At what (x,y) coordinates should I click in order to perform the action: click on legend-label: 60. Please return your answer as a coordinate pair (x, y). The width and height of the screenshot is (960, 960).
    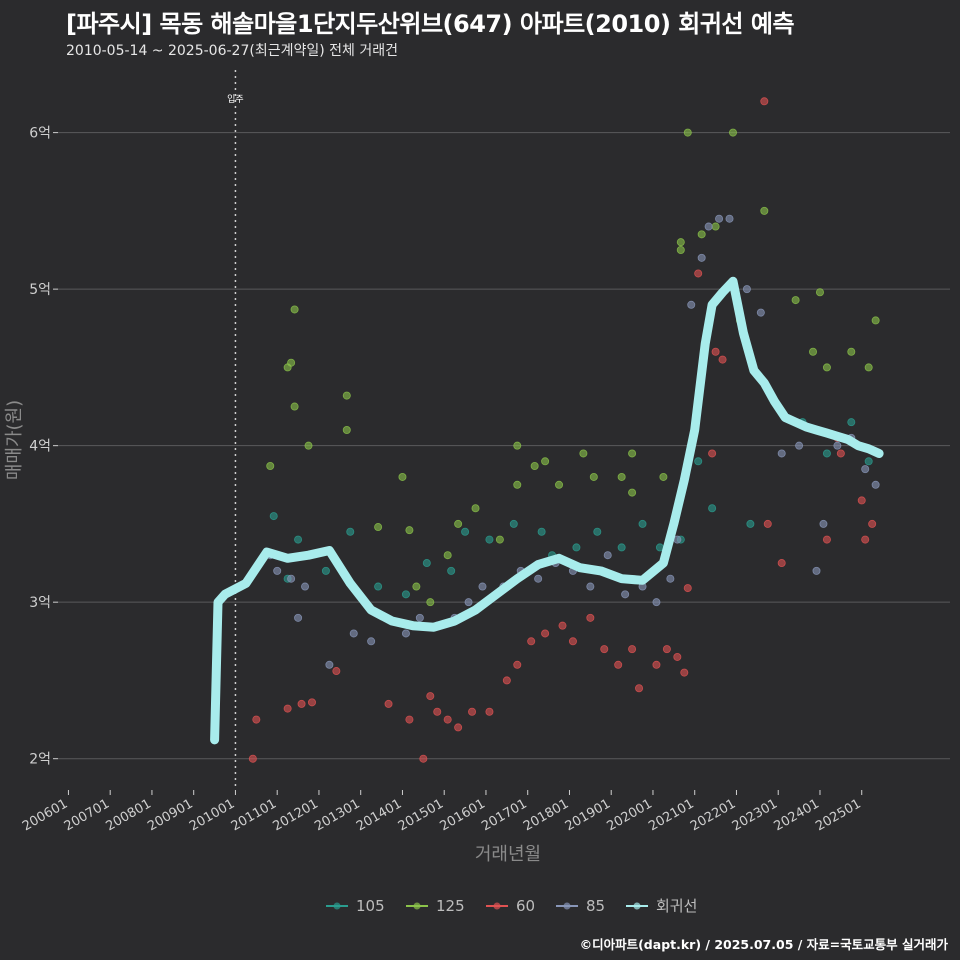
    Looking at the image, I should click on (525, 906).